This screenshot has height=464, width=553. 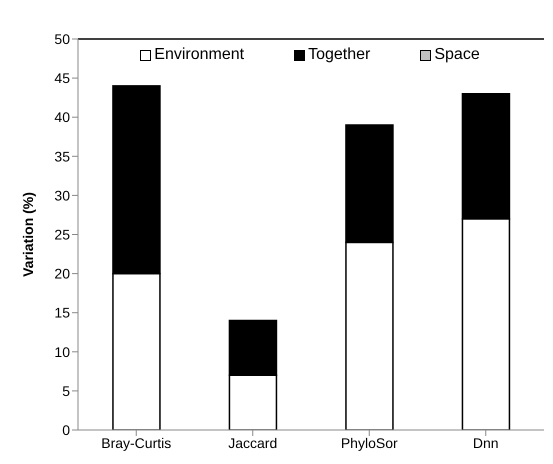 I want to click on y-tick-label: 50, so click(x=62, y=38).